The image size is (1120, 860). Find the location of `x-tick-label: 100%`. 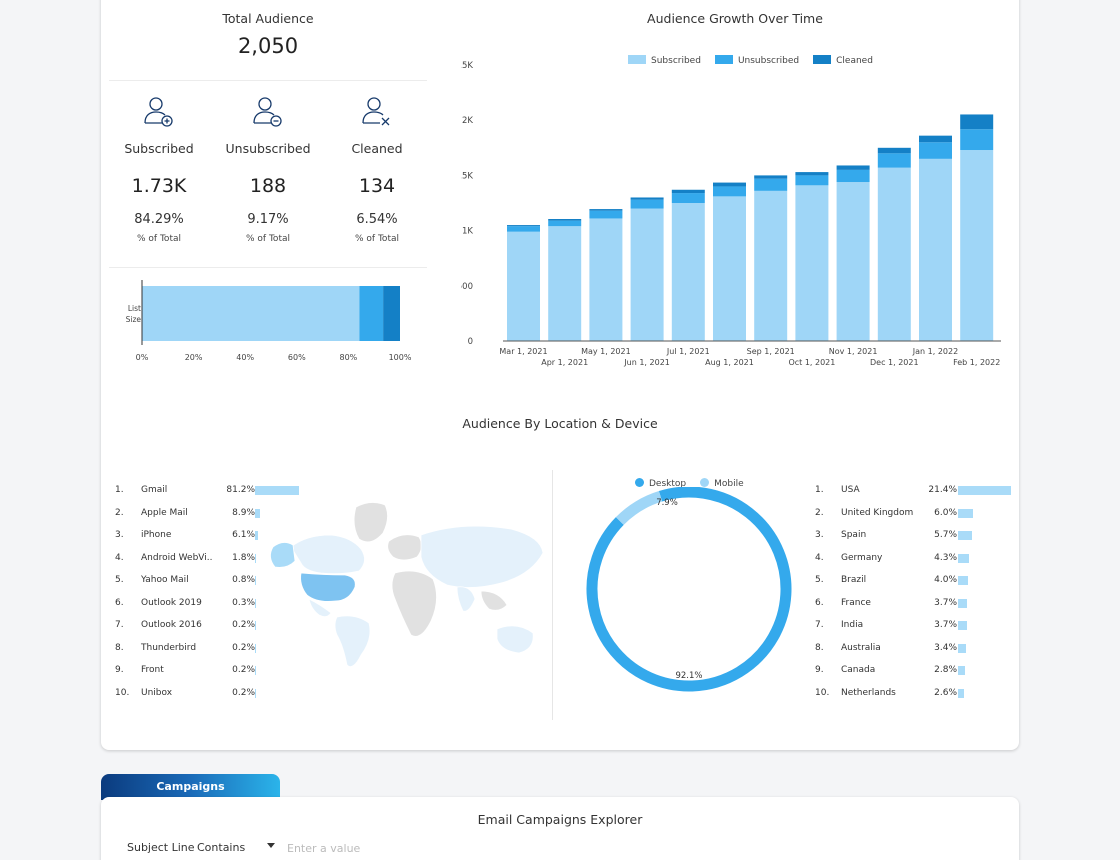

x-tick-label: 100% is located at coordinates (400, 357).